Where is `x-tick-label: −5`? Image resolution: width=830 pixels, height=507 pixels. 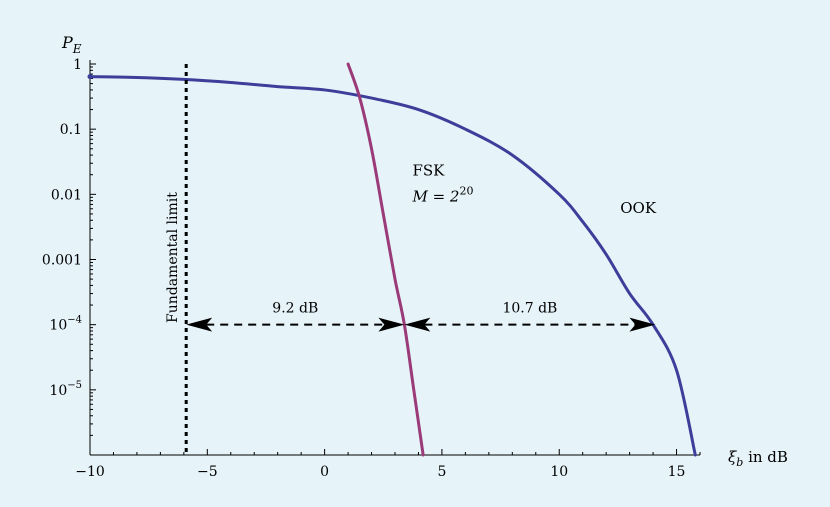 x-tick-label: −5 is located at coordinates (207, 472).